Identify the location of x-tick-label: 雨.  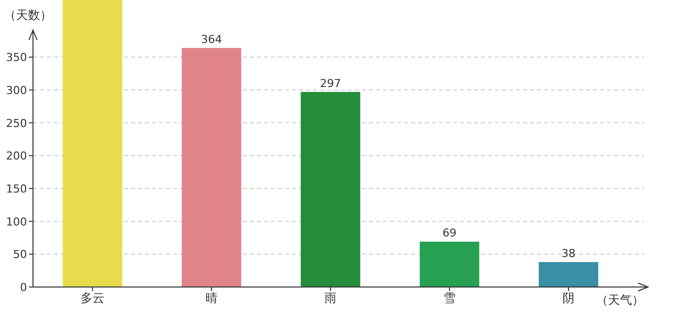
(330, 298).